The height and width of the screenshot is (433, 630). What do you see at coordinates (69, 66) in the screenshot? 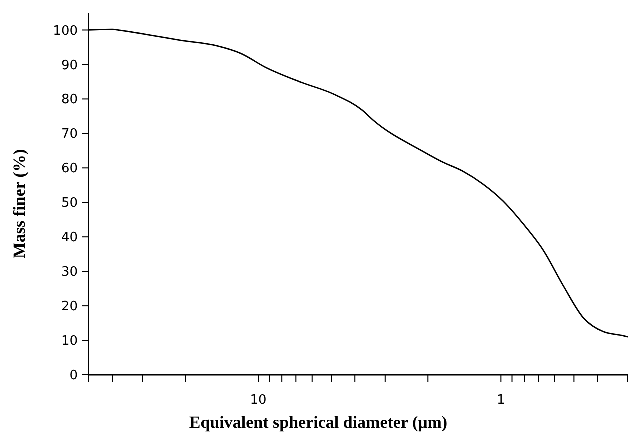
I see `y-tick-label: 90` at bounding box center [69, 66].